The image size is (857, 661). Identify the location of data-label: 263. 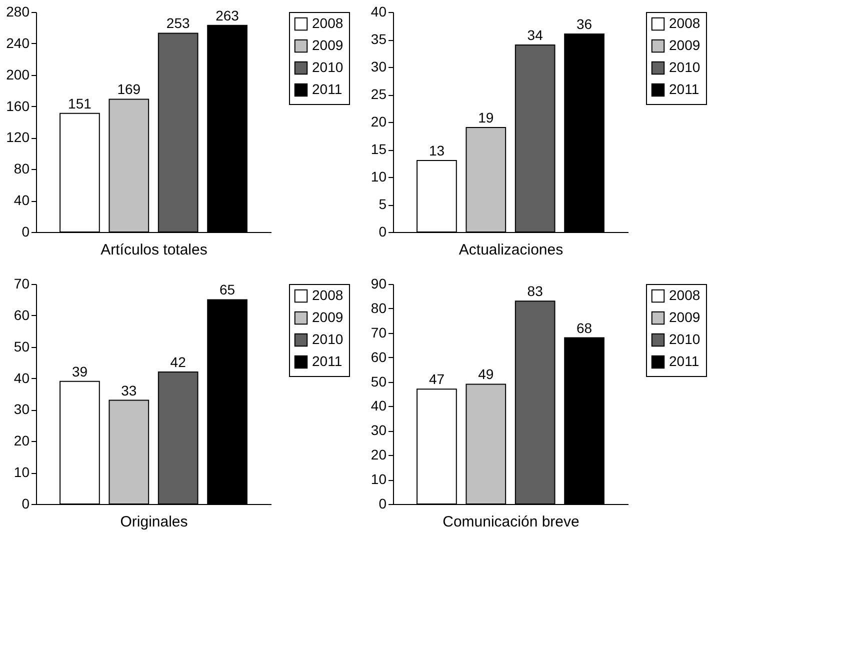
(228, 15).